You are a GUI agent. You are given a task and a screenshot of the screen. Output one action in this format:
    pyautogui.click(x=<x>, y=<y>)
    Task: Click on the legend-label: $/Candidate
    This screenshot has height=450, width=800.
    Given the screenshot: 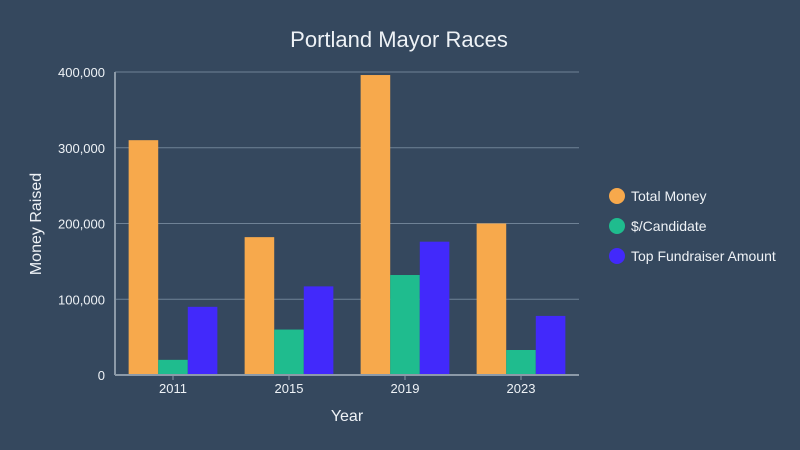 What is the action you would take?
    pyautogui.click(x=669, y=226)
    